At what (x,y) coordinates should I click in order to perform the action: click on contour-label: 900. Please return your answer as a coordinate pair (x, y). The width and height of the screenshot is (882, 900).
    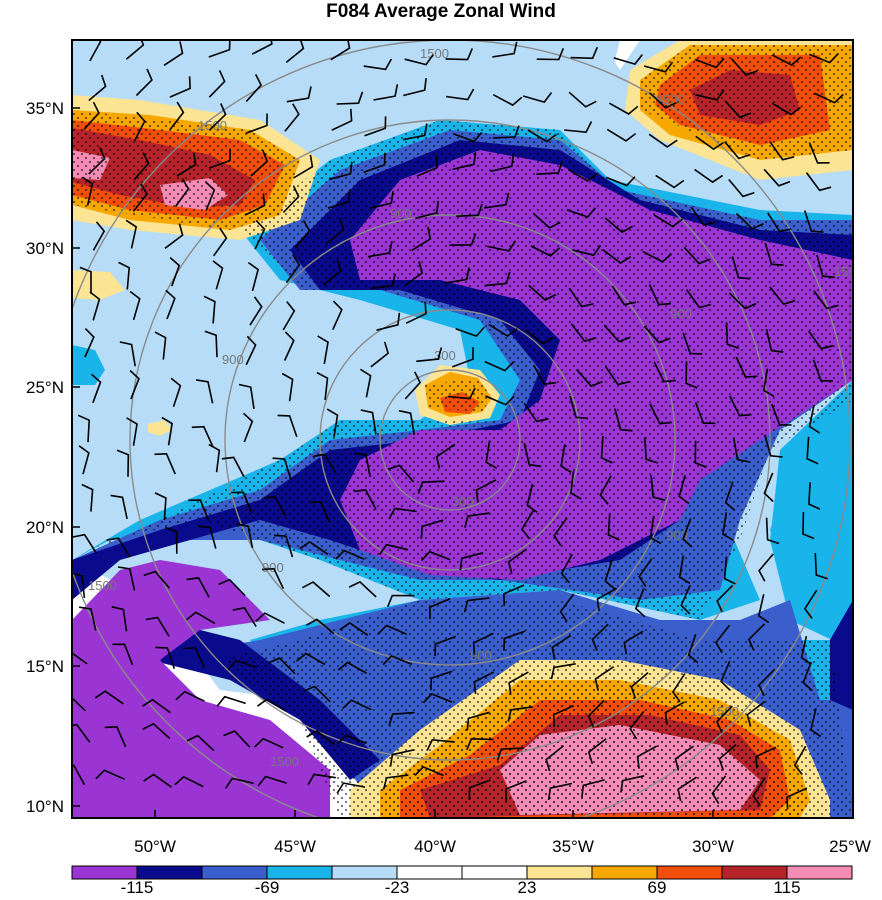
    Looking at the image, I should click on (681, 313).